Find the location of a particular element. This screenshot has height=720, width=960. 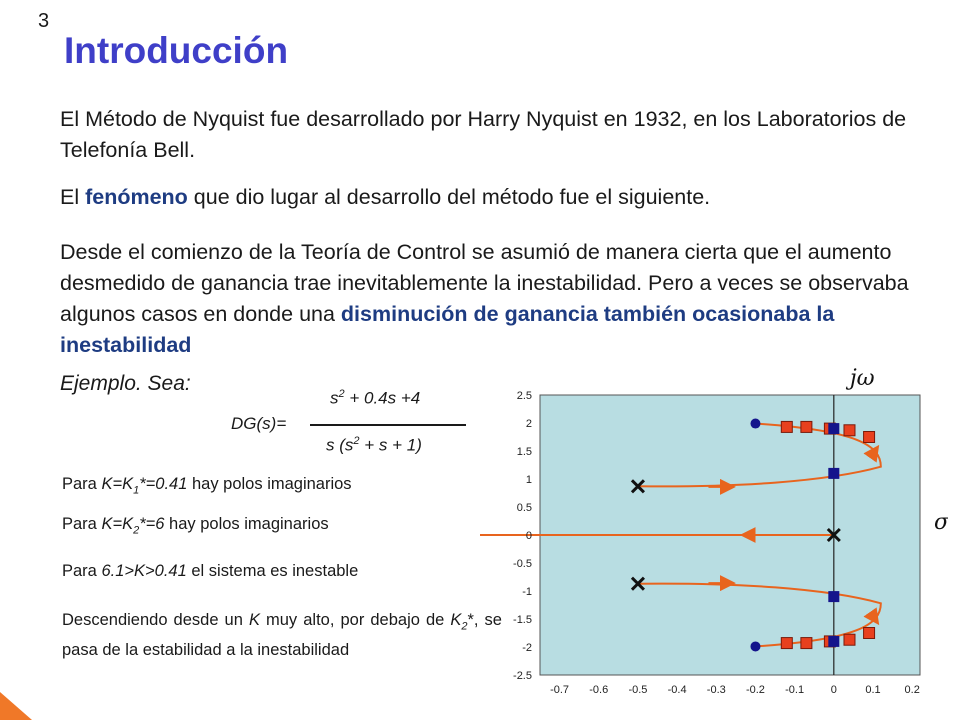

text: el sistema es inestable is located at coordinates (272, 571).